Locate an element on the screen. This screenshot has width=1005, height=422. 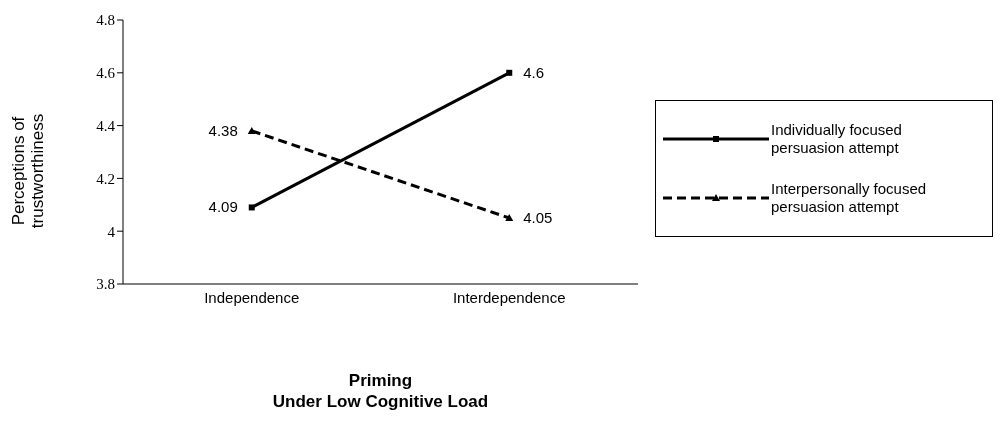
data-label: 4.6 is located at coordinates (534, 72).